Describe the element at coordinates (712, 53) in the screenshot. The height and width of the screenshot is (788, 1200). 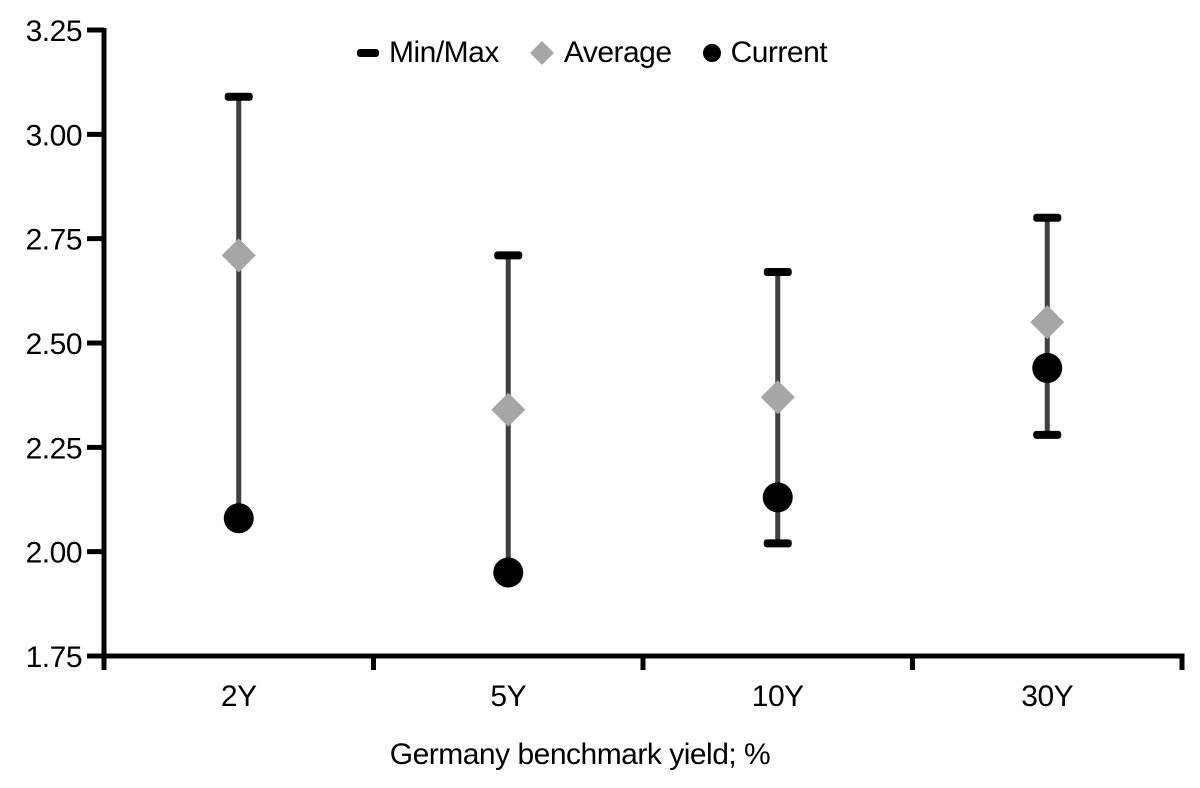
I see `current-circle-icon` at that location.